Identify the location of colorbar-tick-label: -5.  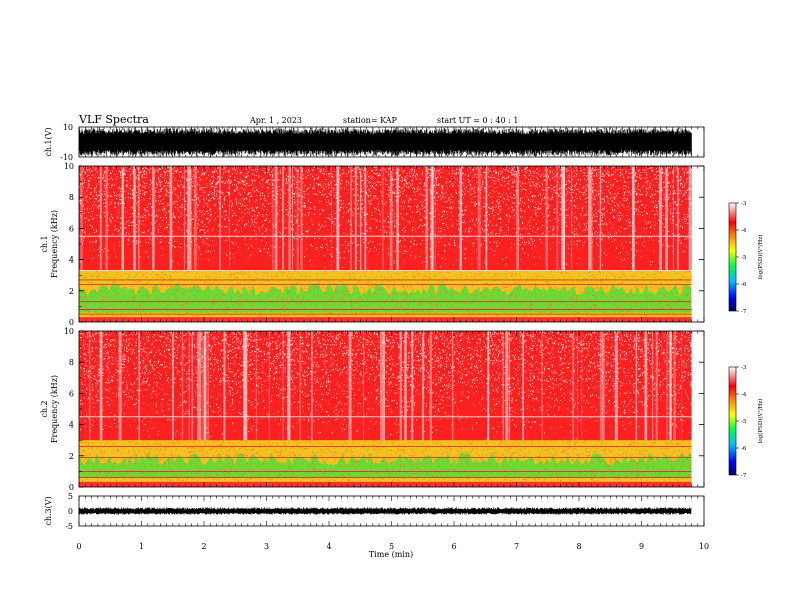
(744, 422).